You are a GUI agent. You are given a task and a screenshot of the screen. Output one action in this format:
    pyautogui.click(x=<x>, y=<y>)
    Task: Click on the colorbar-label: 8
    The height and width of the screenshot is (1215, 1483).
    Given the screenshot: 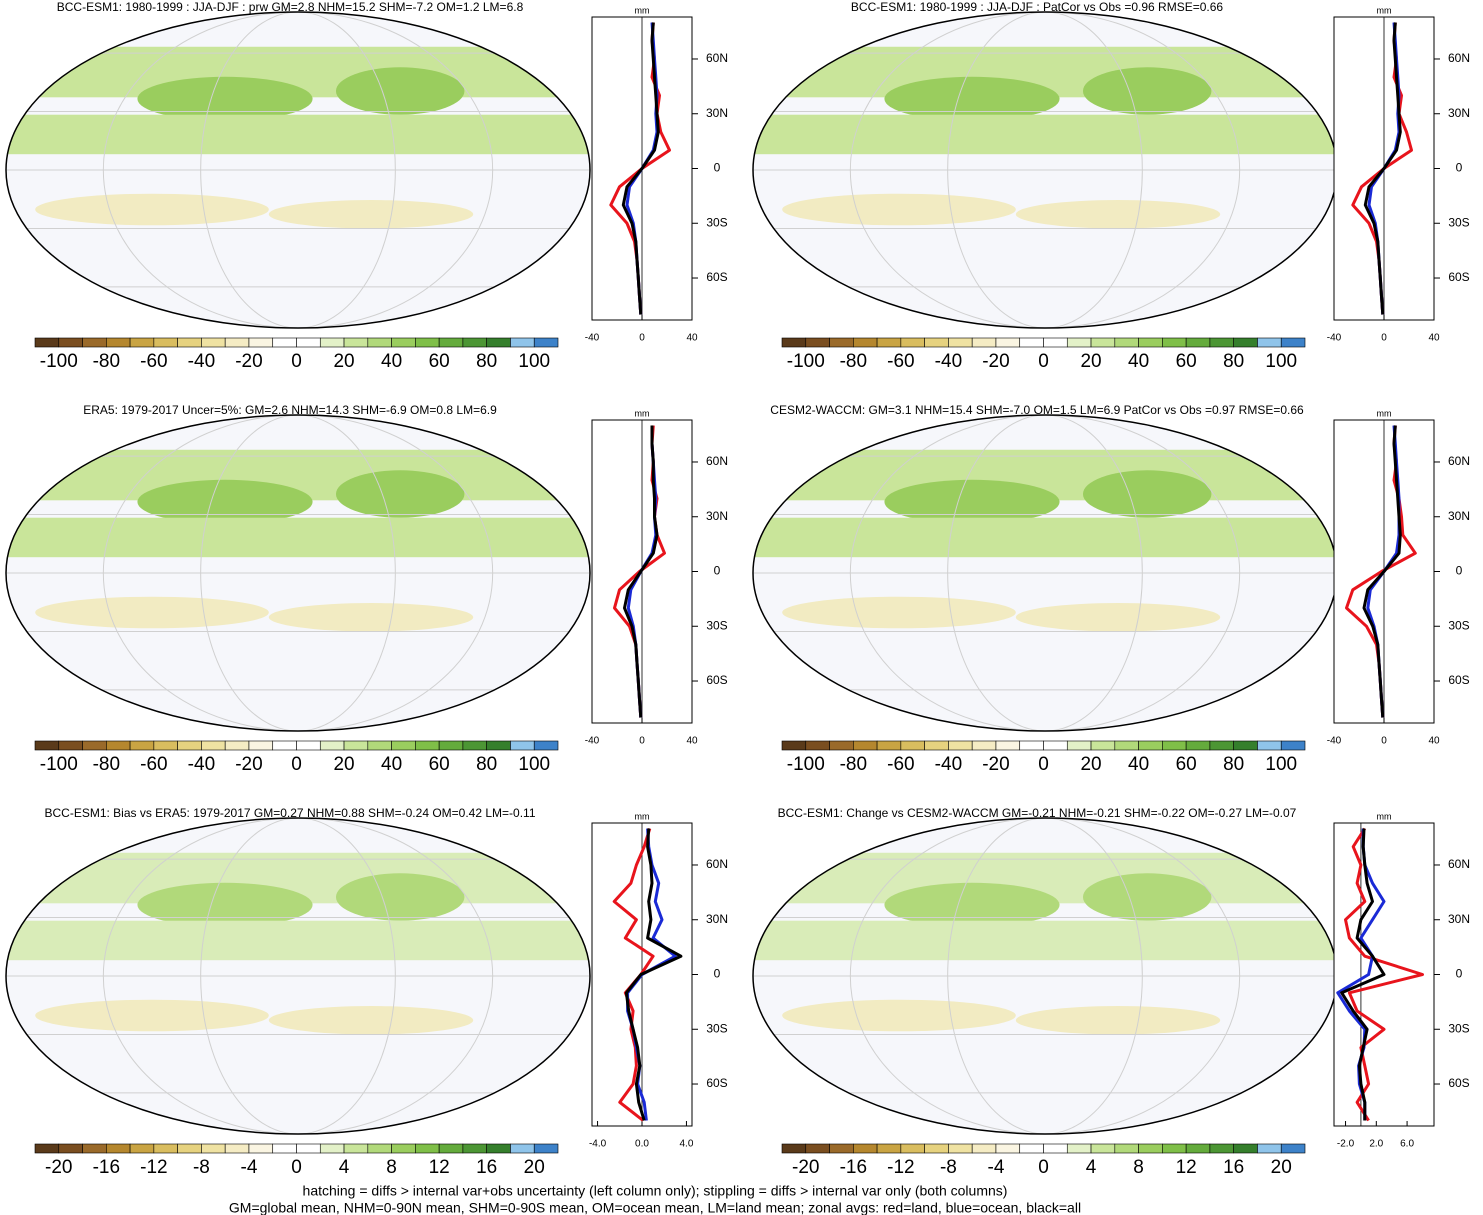 What is the action you would take?
    pyautogui.click(x=1138, y=1167)
    